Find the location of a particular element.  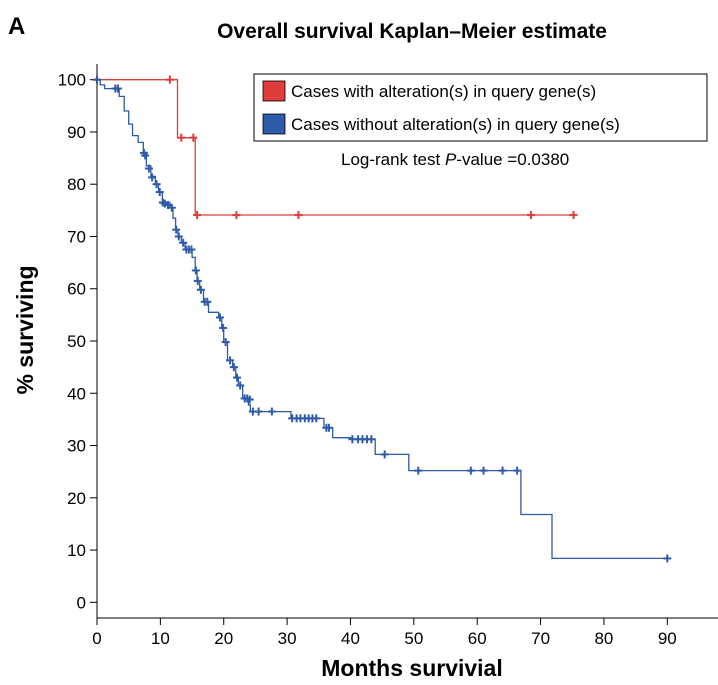

x-tick-label: 30 is located at coordinates (287, 638).